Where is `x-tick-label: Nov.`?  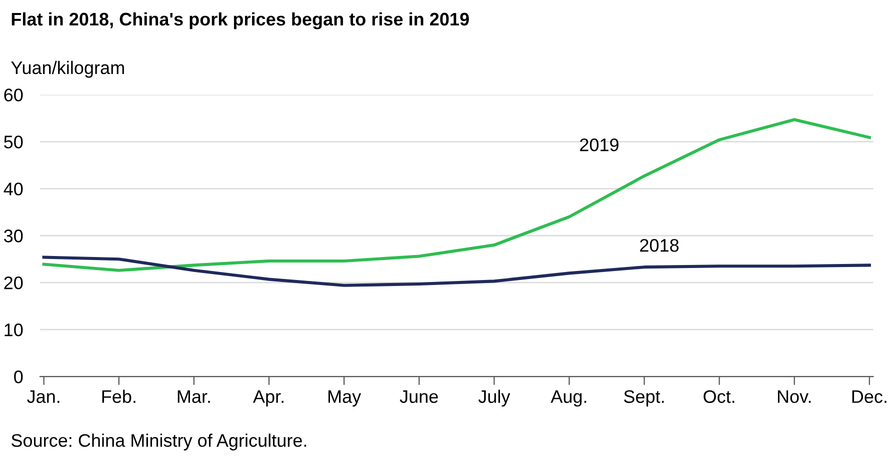
x-tick-label: Nov. is located at coordinates (794, 396).